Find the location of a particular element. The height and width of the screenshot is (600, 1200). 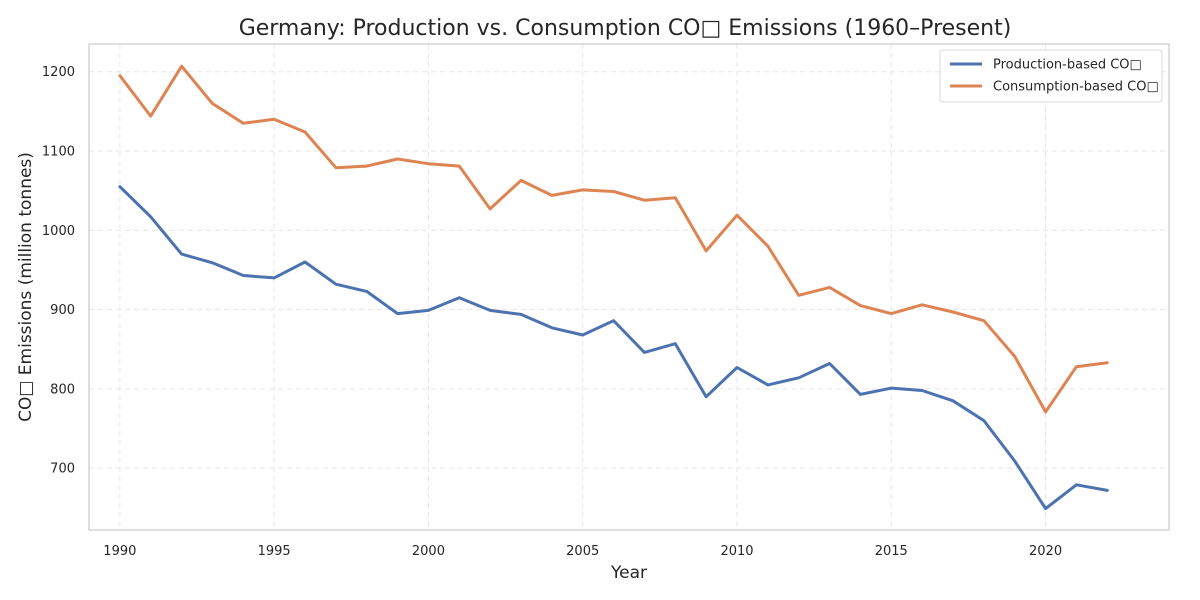

x-tick-labels: 1990 1995 2000 2005 2010 2015 2020 is located at coordinates (582, 551).